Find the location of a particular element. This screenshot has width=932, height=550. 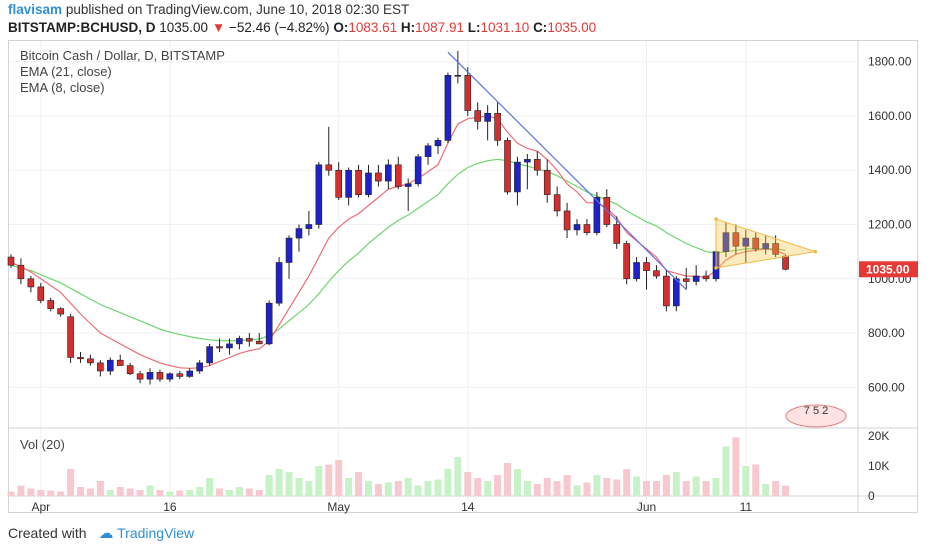

author-link: flavisam is located at coordinates (35, 9).